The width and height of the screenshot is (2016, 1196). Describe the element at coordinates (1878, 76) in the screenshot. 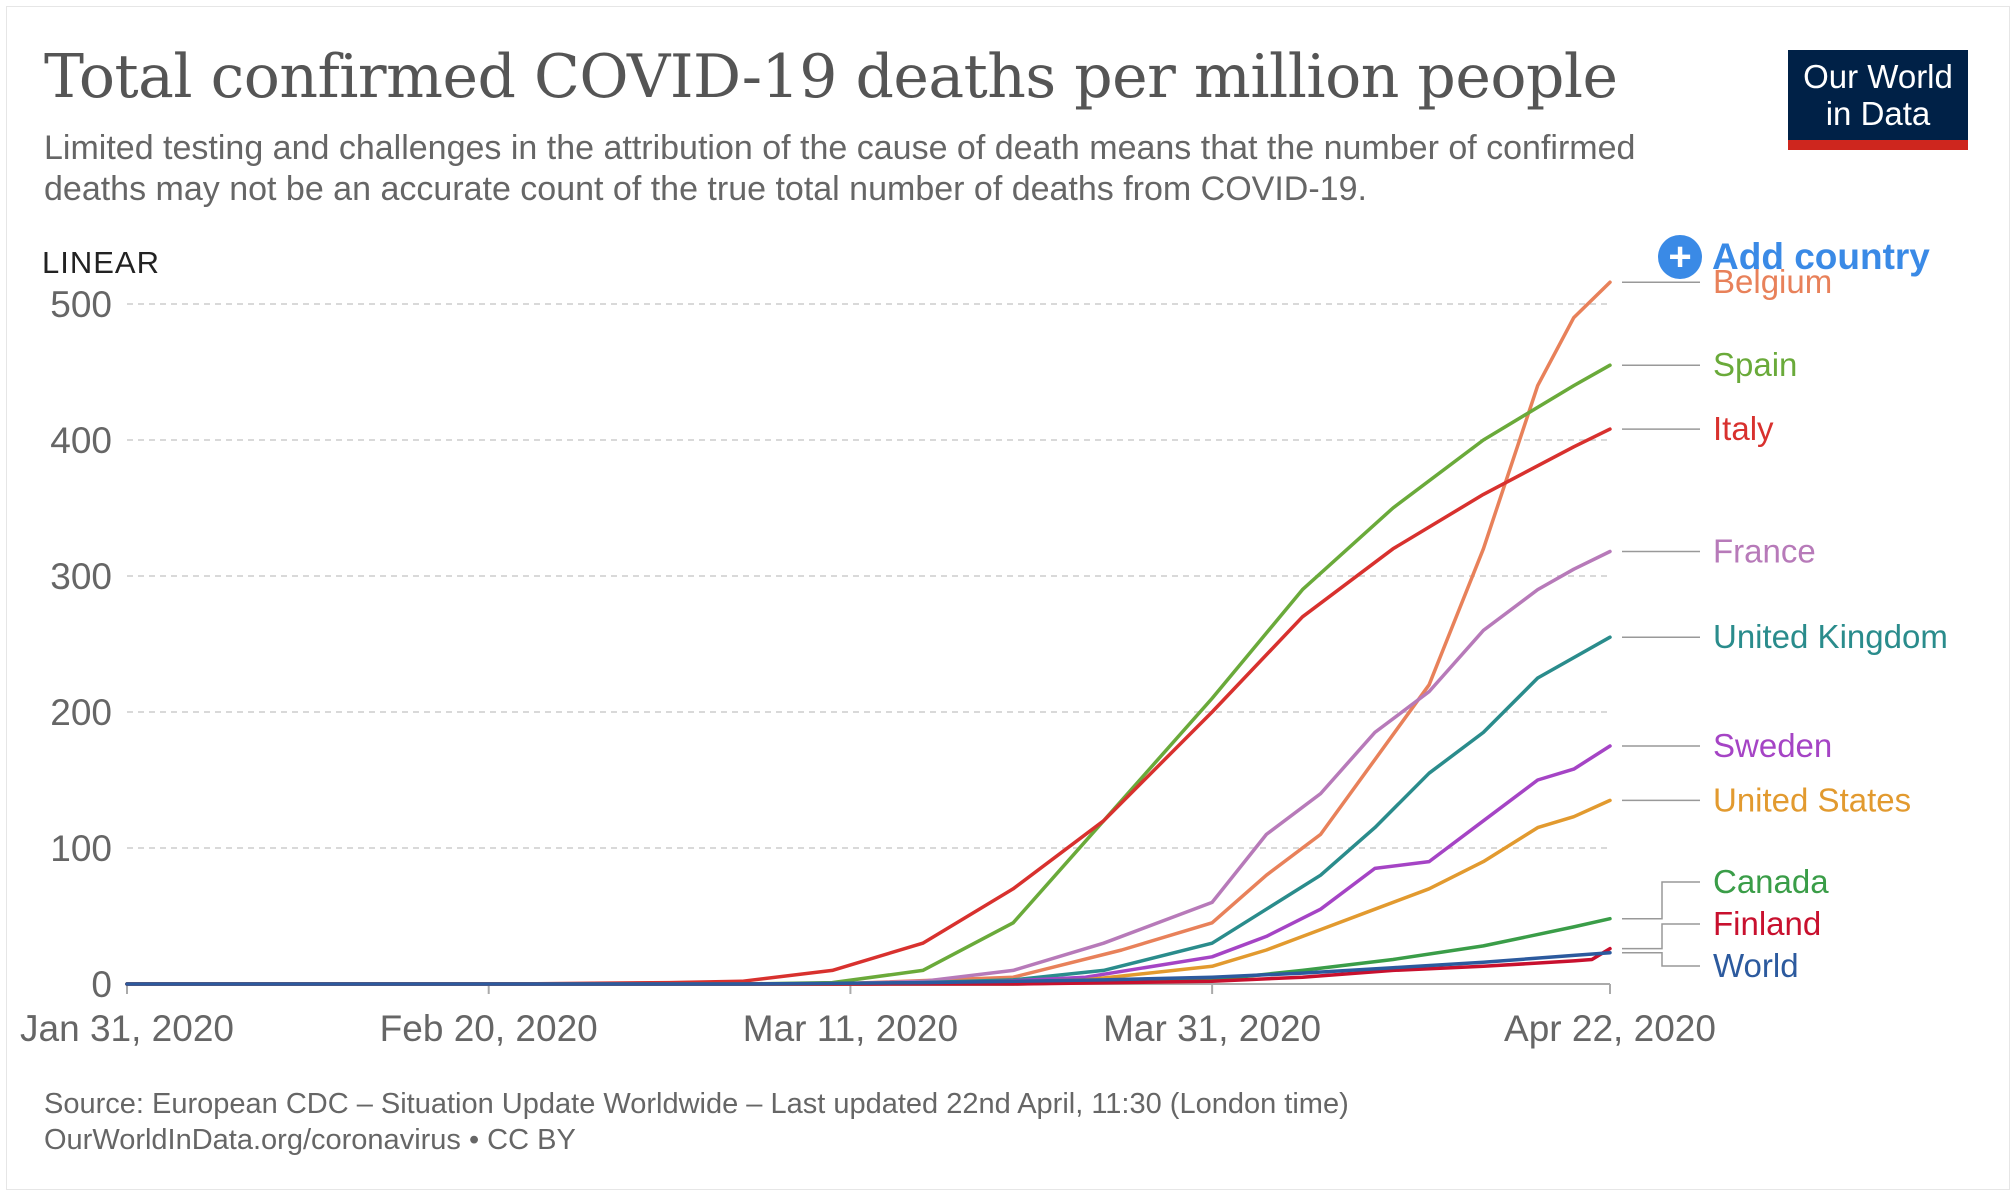

I see `logo-line-1: Our World` at that location.